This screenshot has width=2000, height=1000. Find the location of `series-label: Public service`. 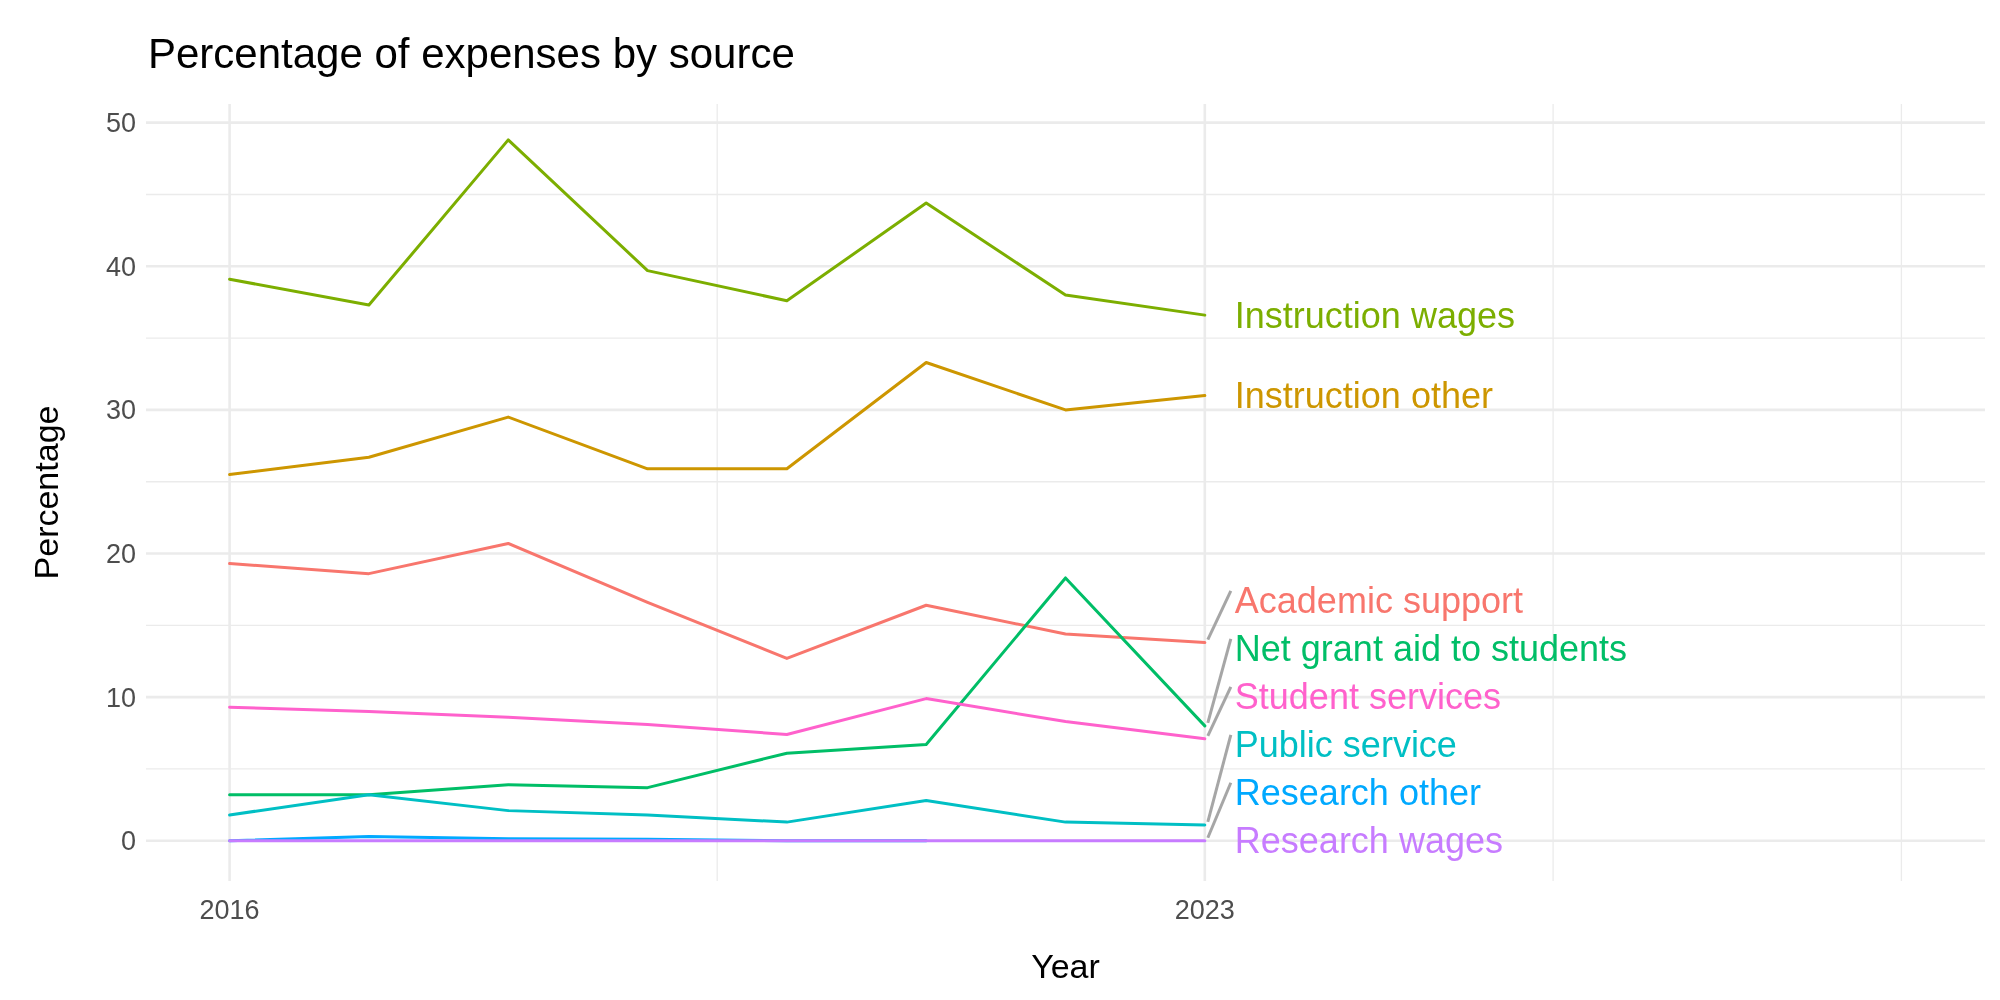

series-label: Public service is located at coordinates (1345, 745).